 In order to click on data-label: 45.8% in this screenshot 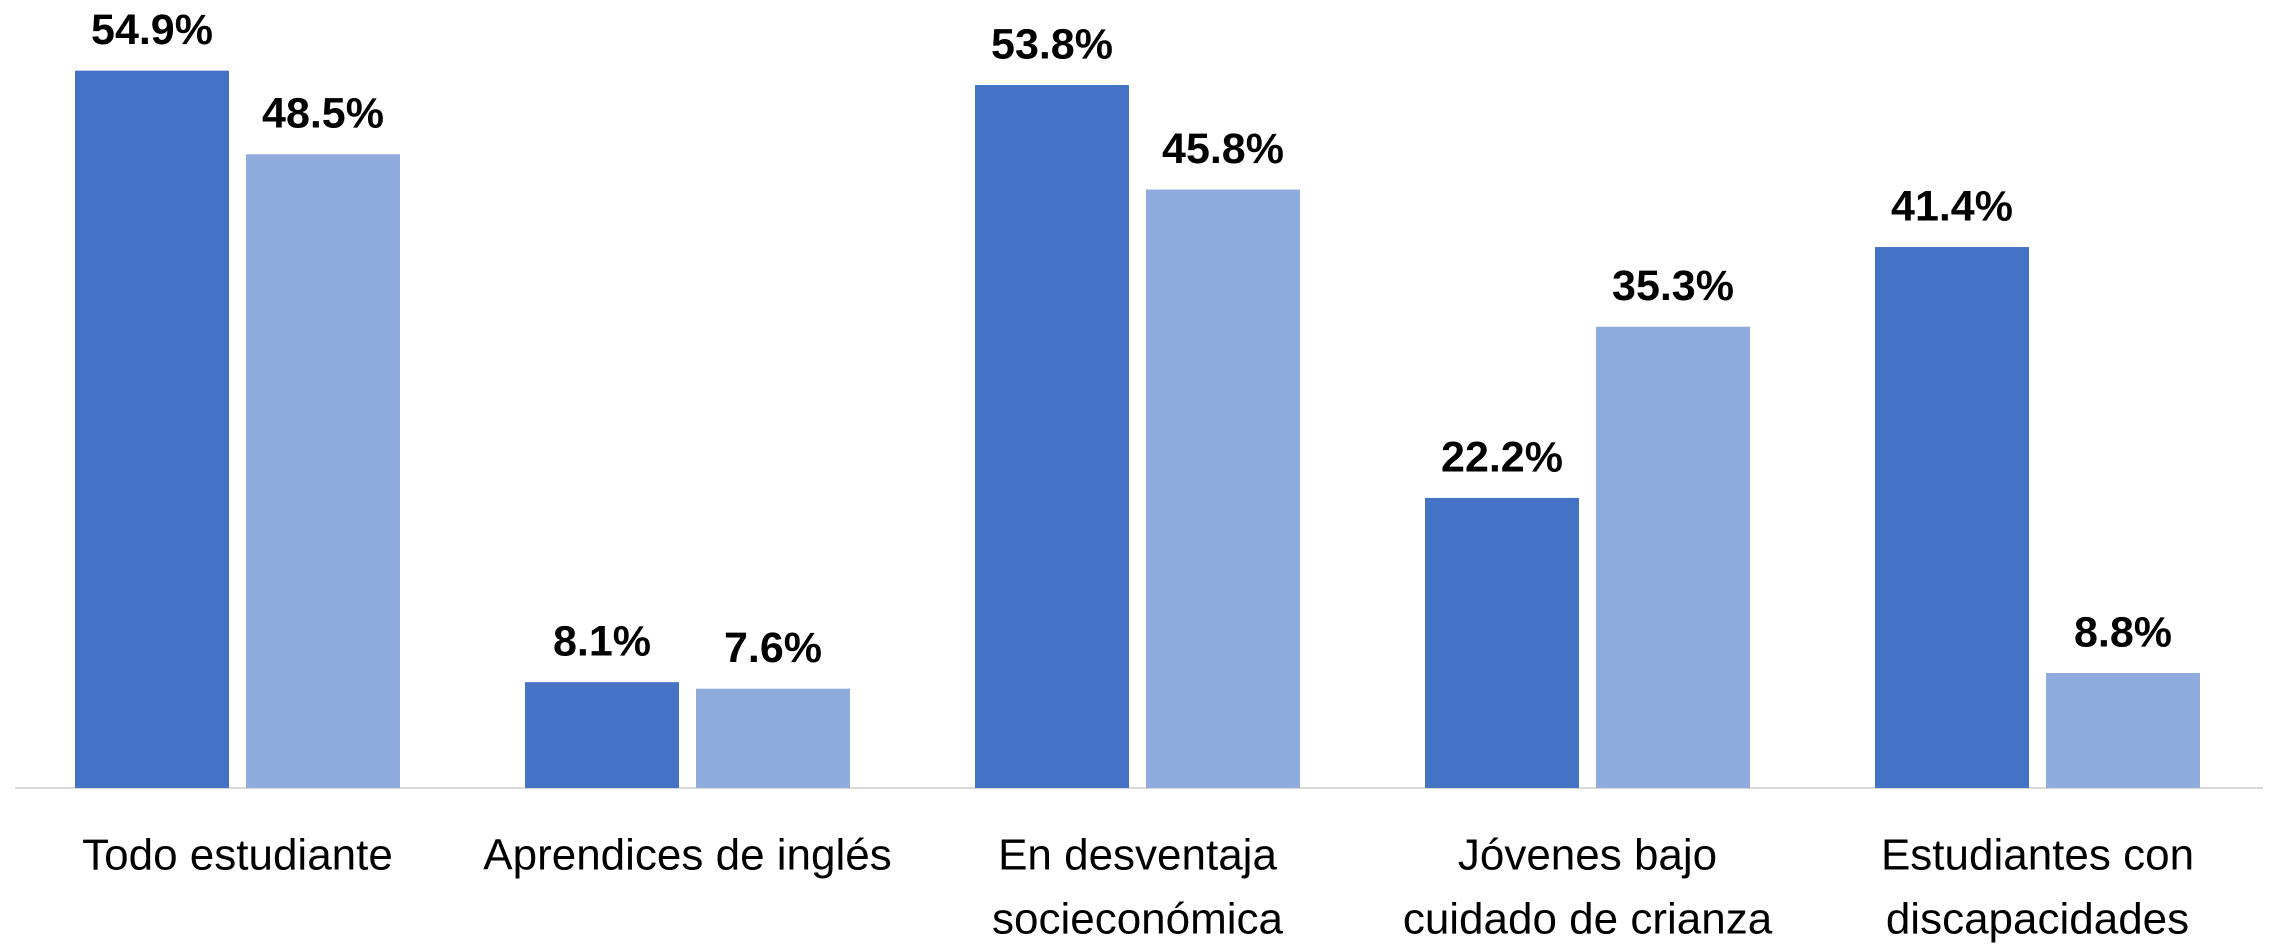, I will do `click(1223, 149)`.